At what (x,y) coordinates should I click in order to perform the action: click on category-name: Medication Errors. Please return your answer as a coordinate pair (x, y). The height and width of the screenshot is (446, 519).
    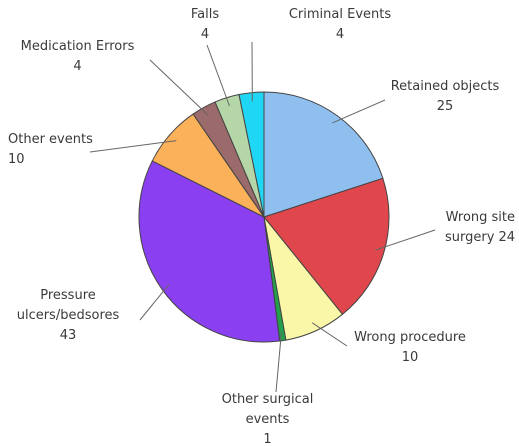
    Looking at the image, I should click on (77, 46).